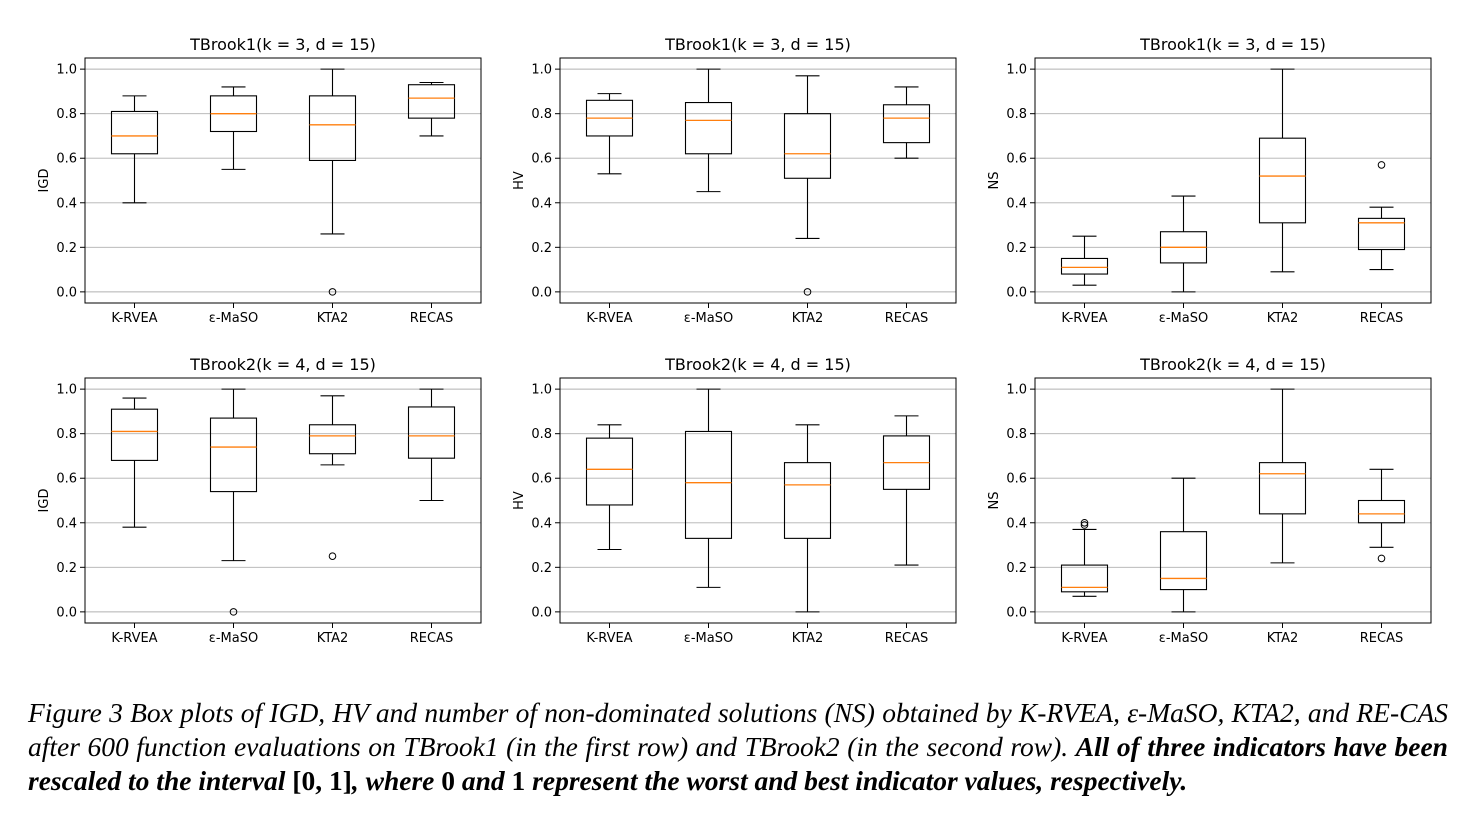 This screenshot has width=1473, height=820. Describe the element at coordinates (322, 780) in the screenshot. I see `caption-interval: [0, 1]` at that location.